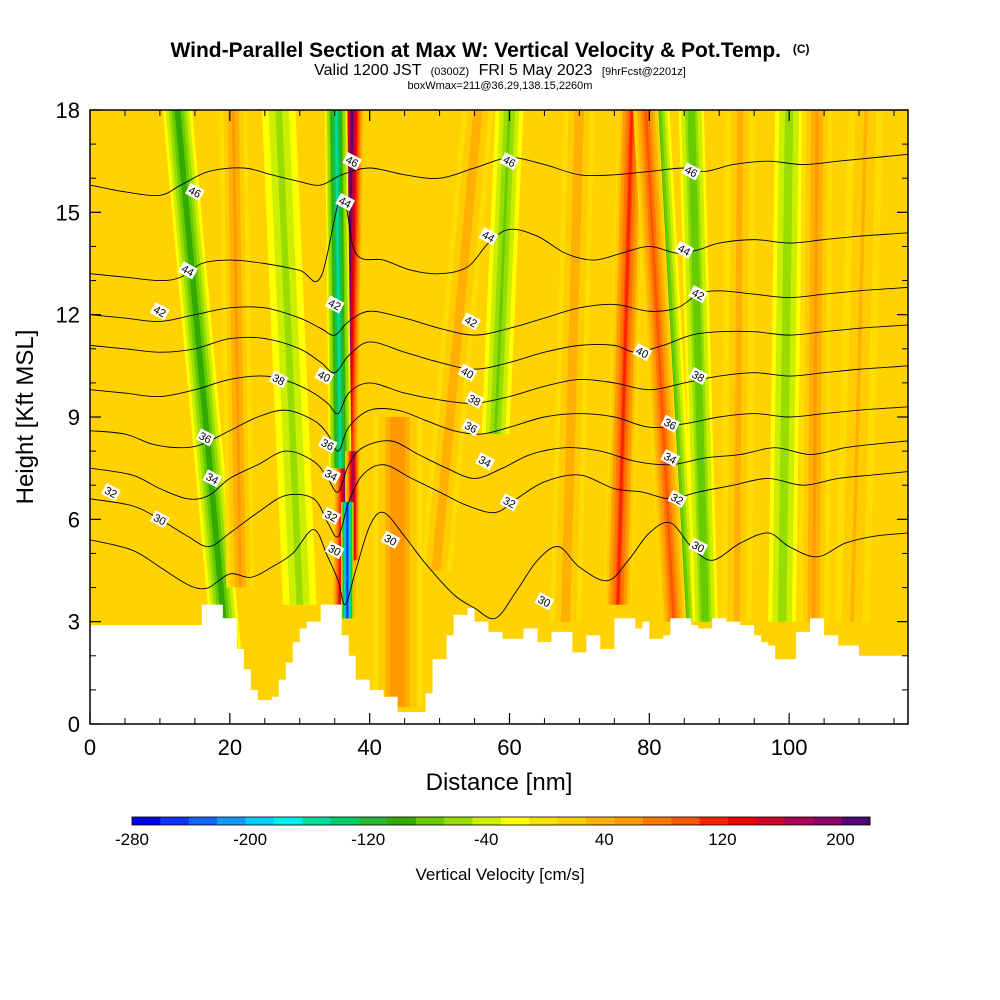 The height and width of the screenshot is (1000, 1000). I want to click on terrain-mask, so click(499, 664).